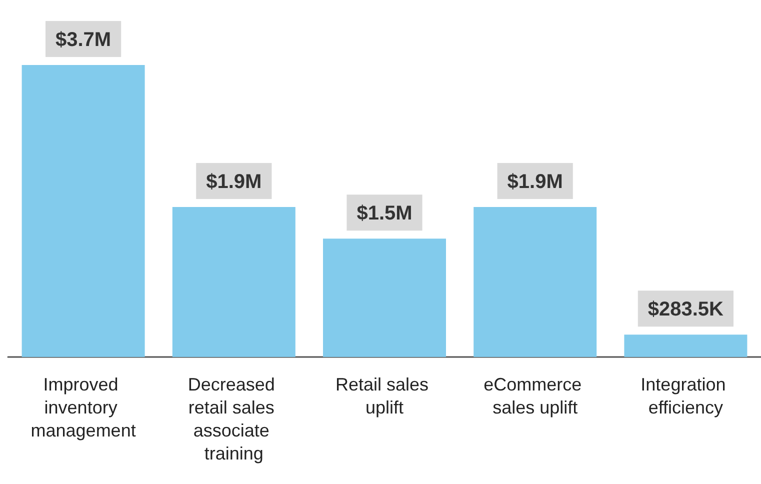 This screenshot has height=484, width=761. Describe the element at coordinates (384, 396) in the screenshot. I see `x-tick-label: Retail sales uplift` at that location.